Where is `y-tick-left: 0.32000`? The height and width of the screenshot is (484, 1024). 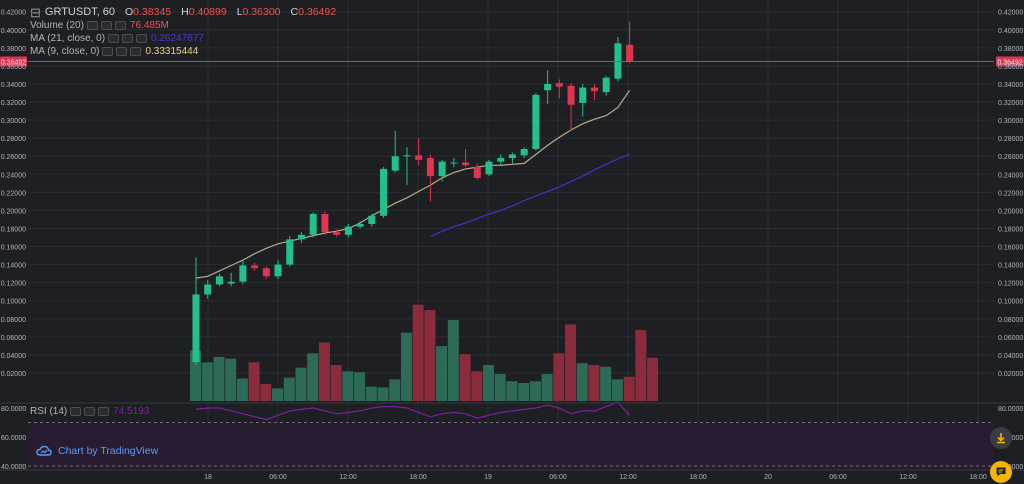 y-tick-left: 0.32000 is located at coordinates (13, 103).